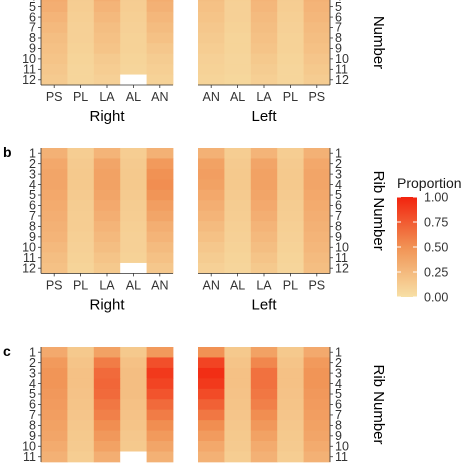 The image size is (474, 474). What do you see at coordinates (338, 164) in the screenshot?
I see `y-tick-label: 2` at bounding box center [338, 164].